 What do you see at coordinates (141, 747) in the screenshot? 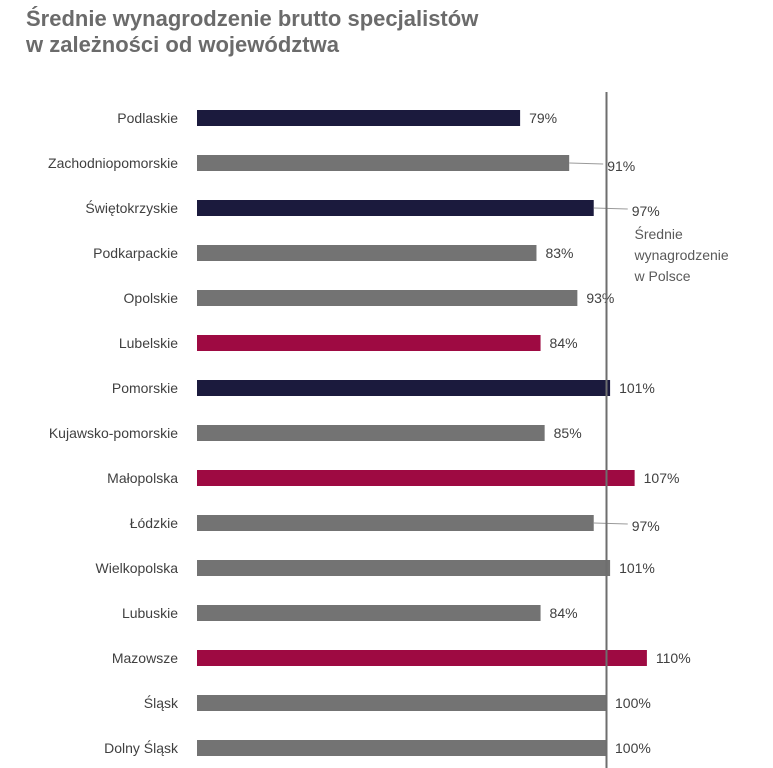
I see `category-label: Dolny Śląsk` at bounding box center [141, 747].